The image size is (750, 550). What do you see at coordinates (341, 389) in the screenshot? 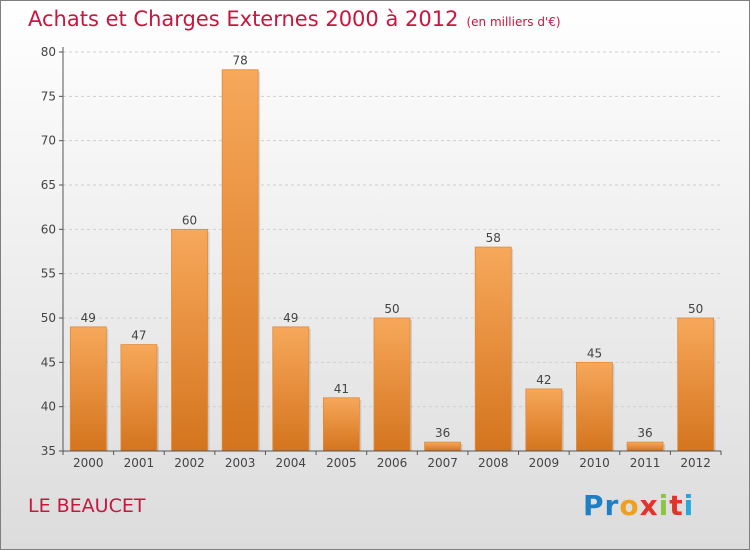
I see `bar-value-label: 41` at bounding box center [341, 389].